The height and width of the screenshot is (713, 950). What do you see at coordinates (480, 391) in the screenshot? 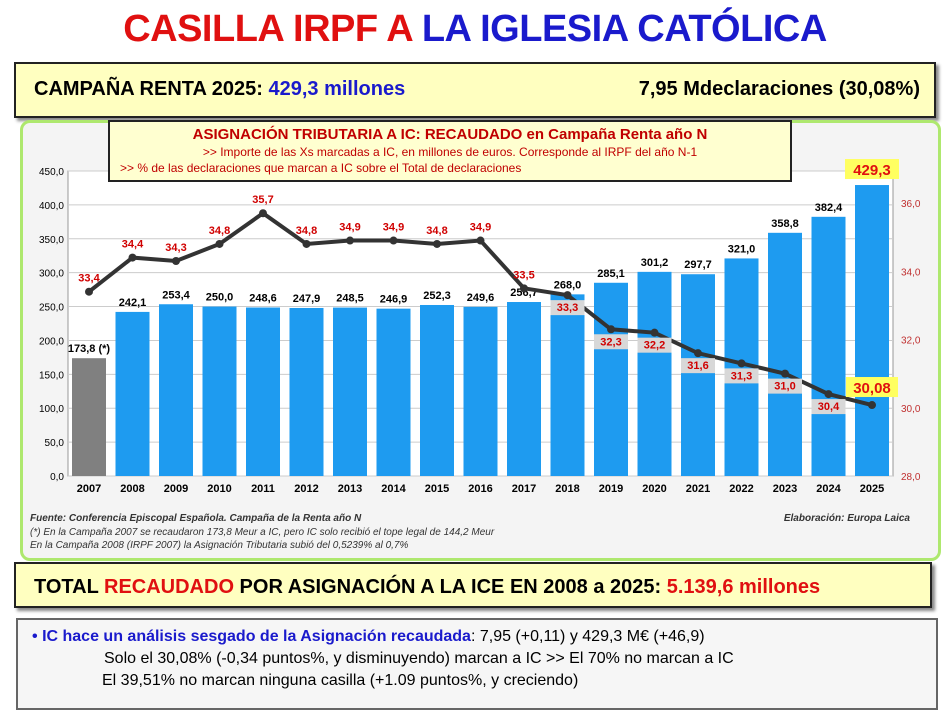
I see `bar-2016` at bounding box center [480, 391].